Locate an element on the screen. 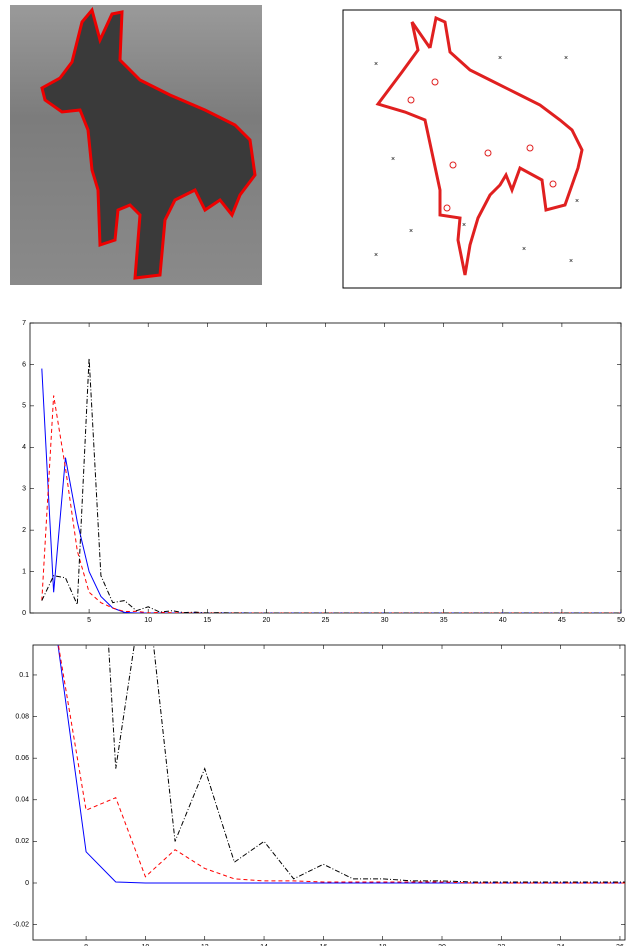 The height and width of the screenshot is (946, 627). y-tick-label: 0.04 is located at coordinates (22, 800).